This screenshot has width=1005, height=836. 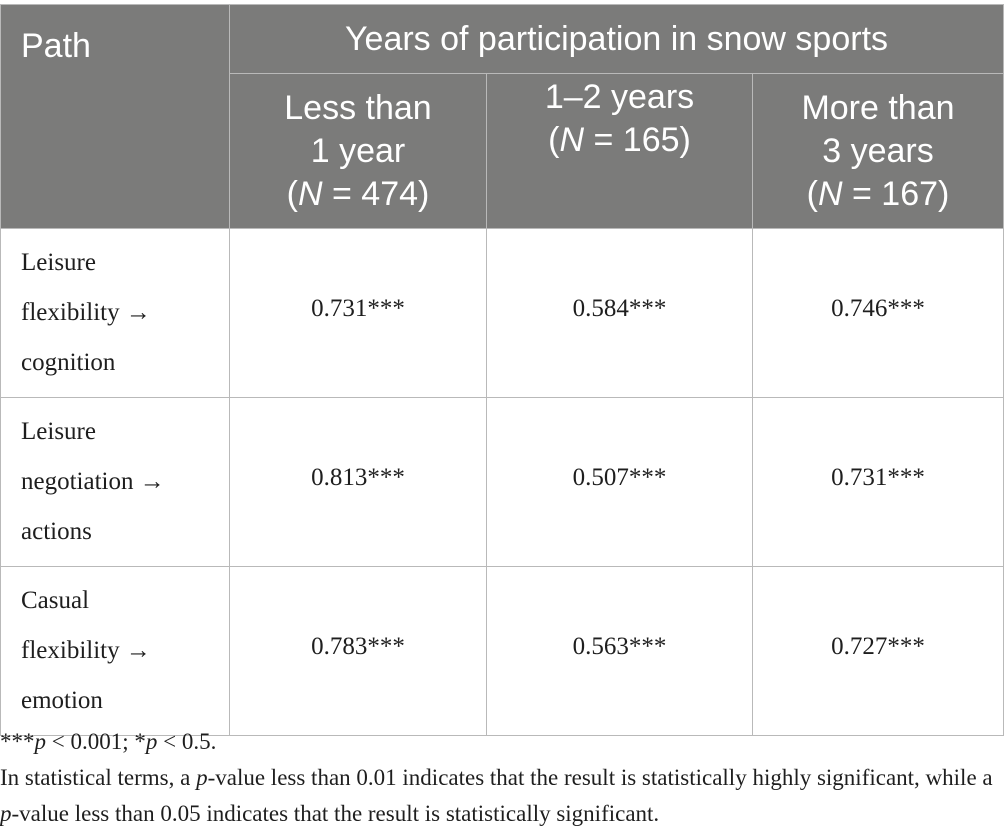 I want to click on column-header-line: 3 years, so click(x=878, y=150).